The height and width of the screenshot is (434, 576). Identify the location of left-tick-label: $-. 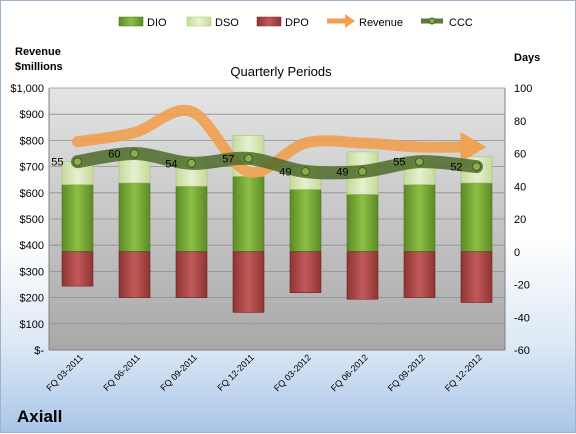
(39, 351).